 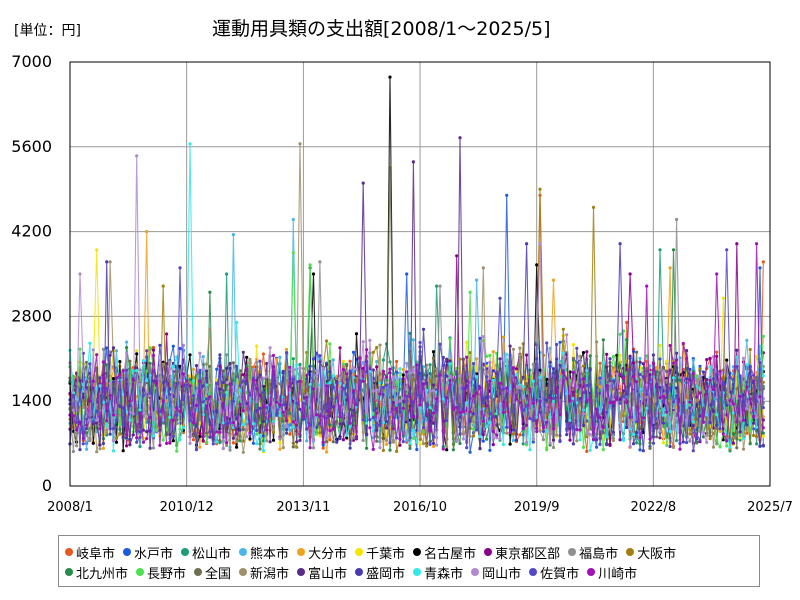 What do you see at coordinates (96, 554) in the screenshot?
I see `legend-label: 岐阜市` at bounding box center [96, 554].